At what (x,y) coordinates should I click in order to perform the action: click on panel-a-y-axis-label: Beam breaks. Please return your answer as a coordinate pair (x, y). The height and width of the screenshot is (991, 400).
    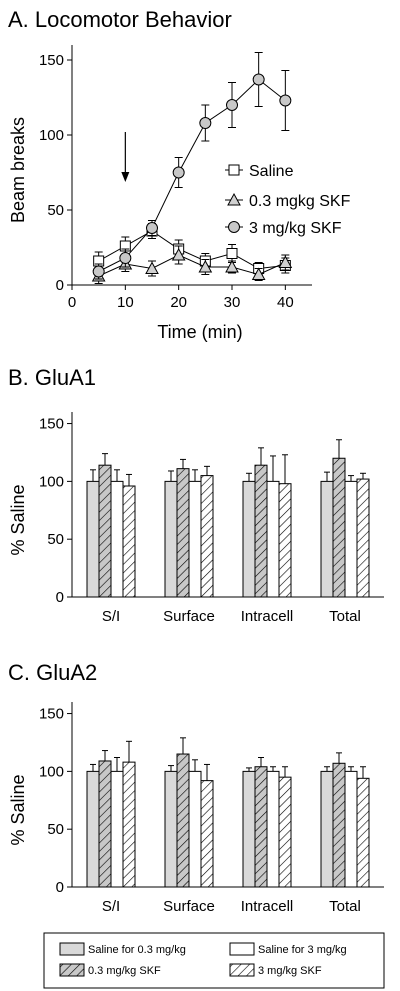
    Looking at the image, I should click on (18, 170).